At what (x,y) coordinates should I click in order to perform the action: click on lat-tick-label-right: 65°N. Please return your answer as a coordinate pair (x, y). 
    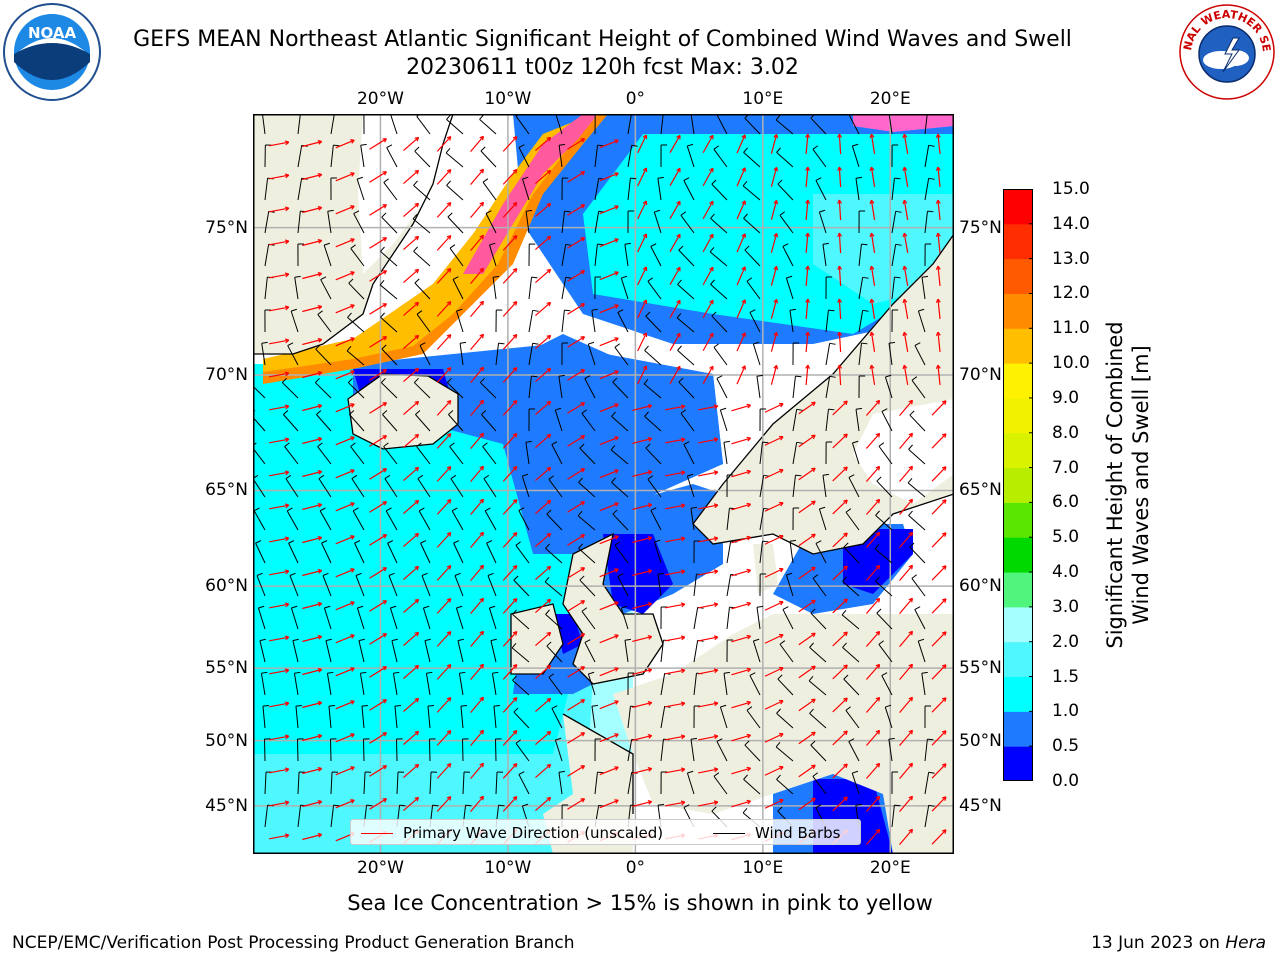
    Looking at the image, I should click on (980, 490).